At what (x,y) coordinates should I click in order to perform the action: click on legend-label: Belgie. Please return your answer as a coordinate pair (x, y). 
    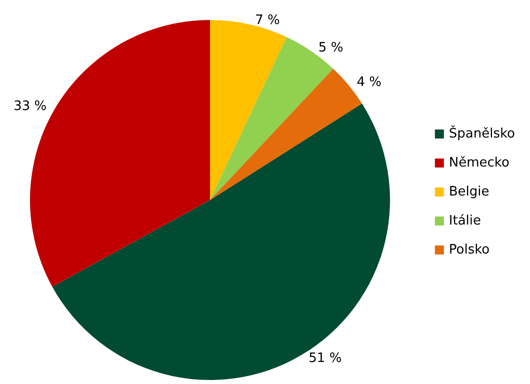
    Looking at the image, I should click on (469, 192).